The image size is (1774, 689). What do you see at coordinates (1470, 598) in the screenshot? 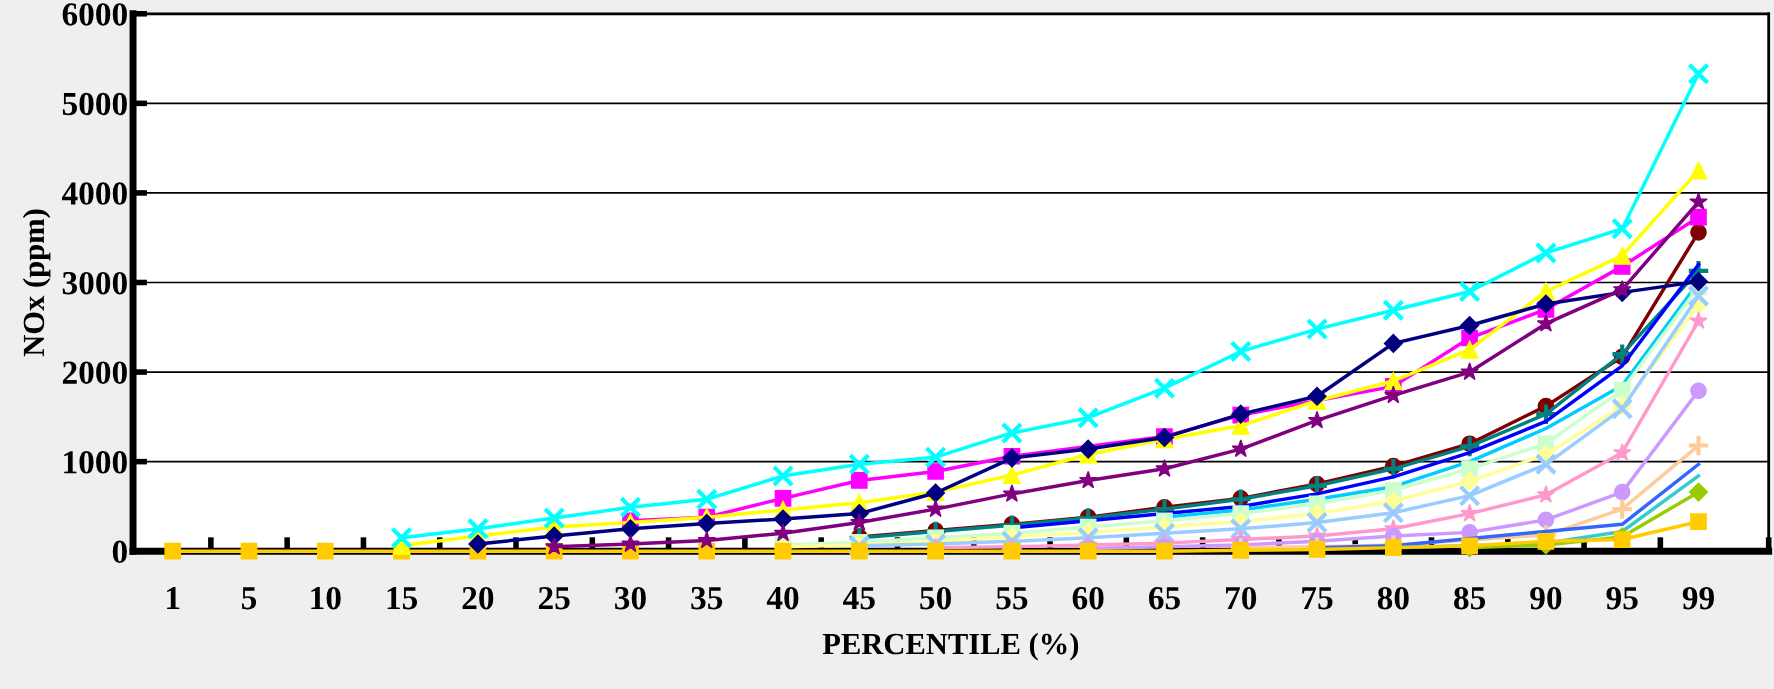
I see `x-tick-label: 85` at bounding box center [1470, 598].